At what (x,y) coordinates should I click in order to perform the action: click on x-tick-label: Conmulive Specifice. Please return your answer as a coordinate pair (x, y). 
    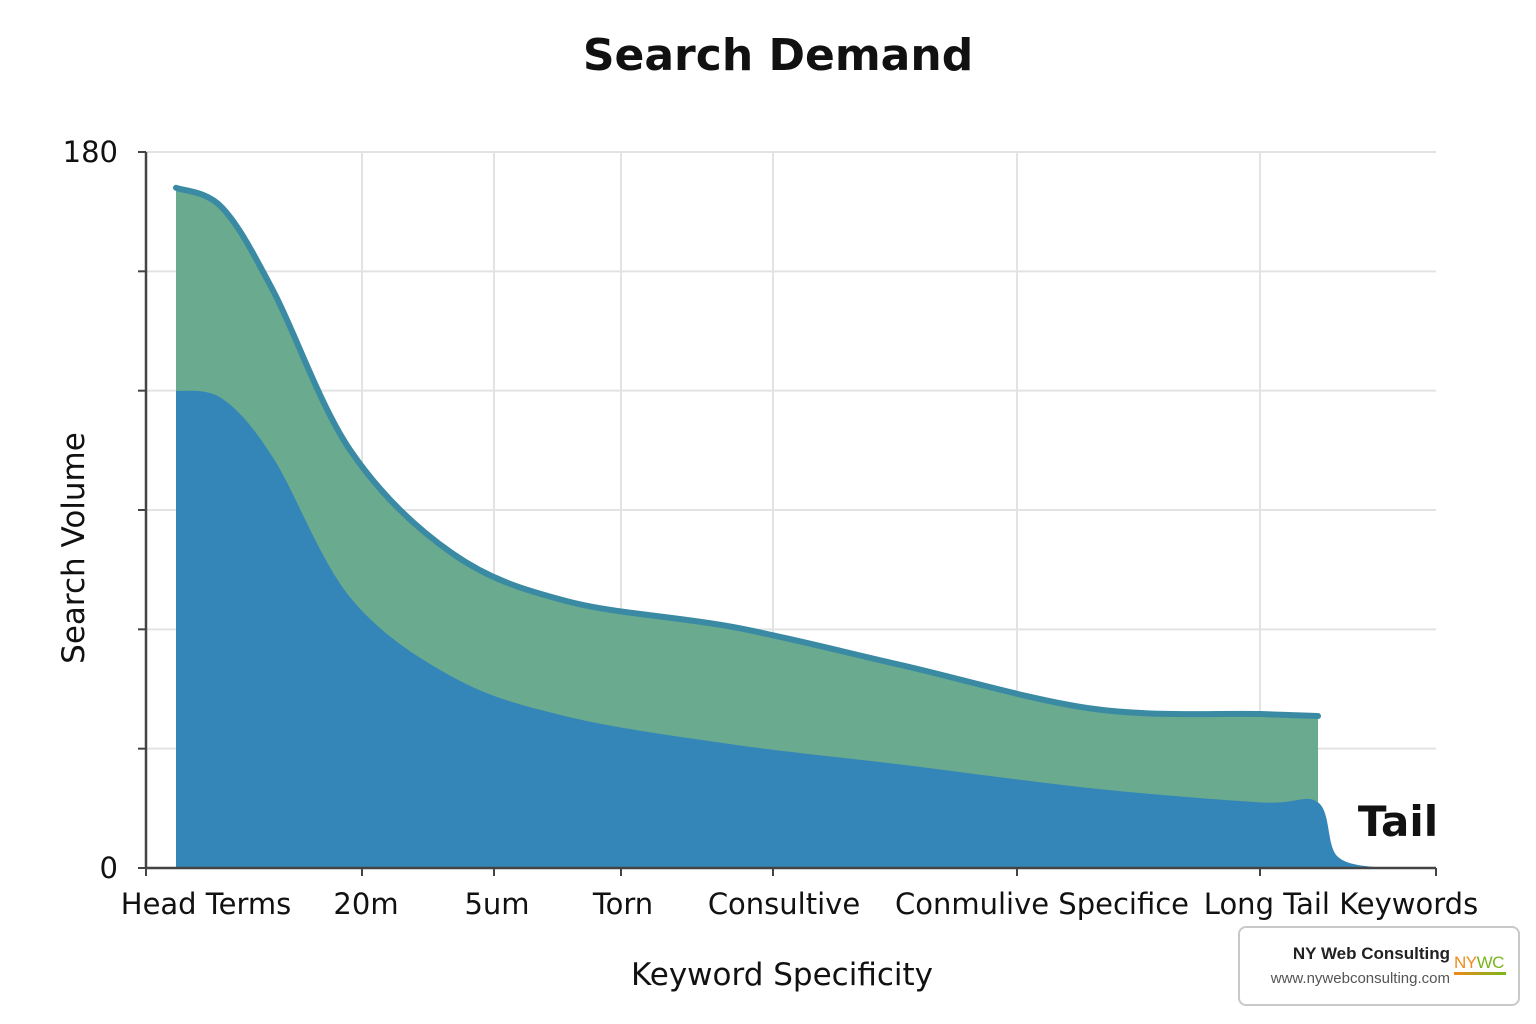
    Looking at the image, I should click on (1042, 904).